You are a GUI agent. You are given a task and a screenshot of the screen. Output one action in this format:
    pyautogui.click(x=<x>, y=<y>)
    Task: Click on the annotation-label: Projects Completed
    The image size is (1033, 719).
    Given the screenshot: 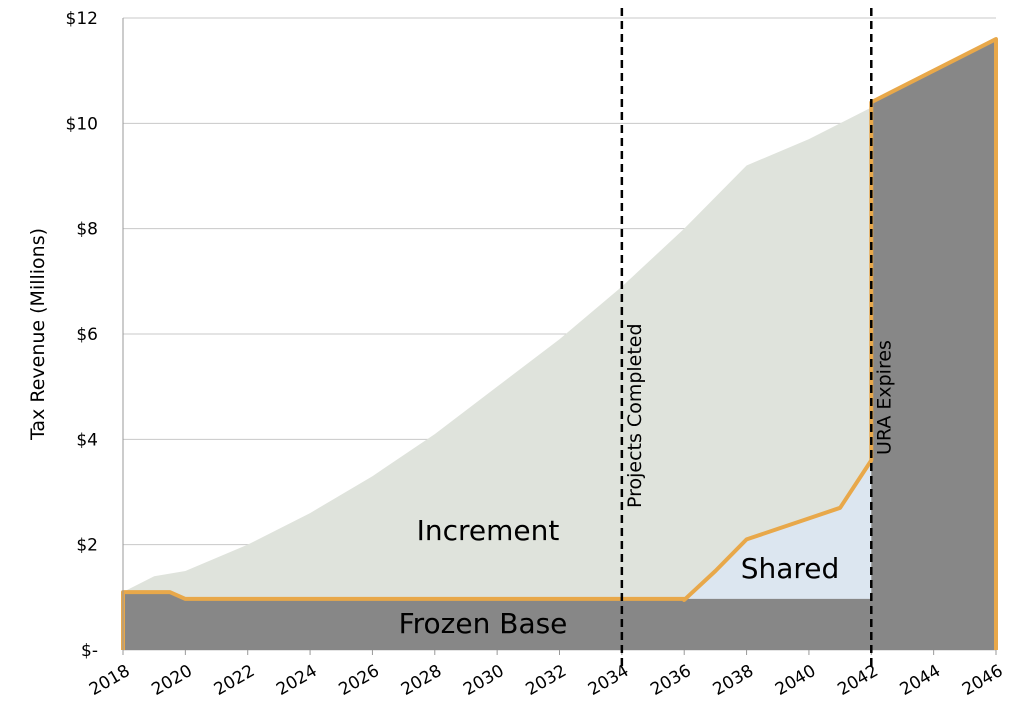 What is the action you would take?
    pyautogui.click(x=635, y=415)
    